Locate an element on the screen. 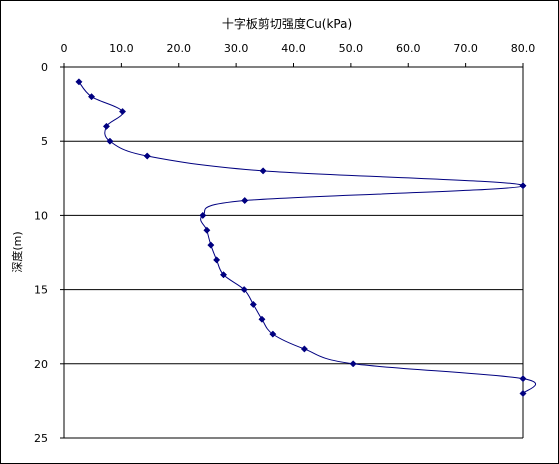  x-tick-label: 10.0 is located at coordinates (121, 48).